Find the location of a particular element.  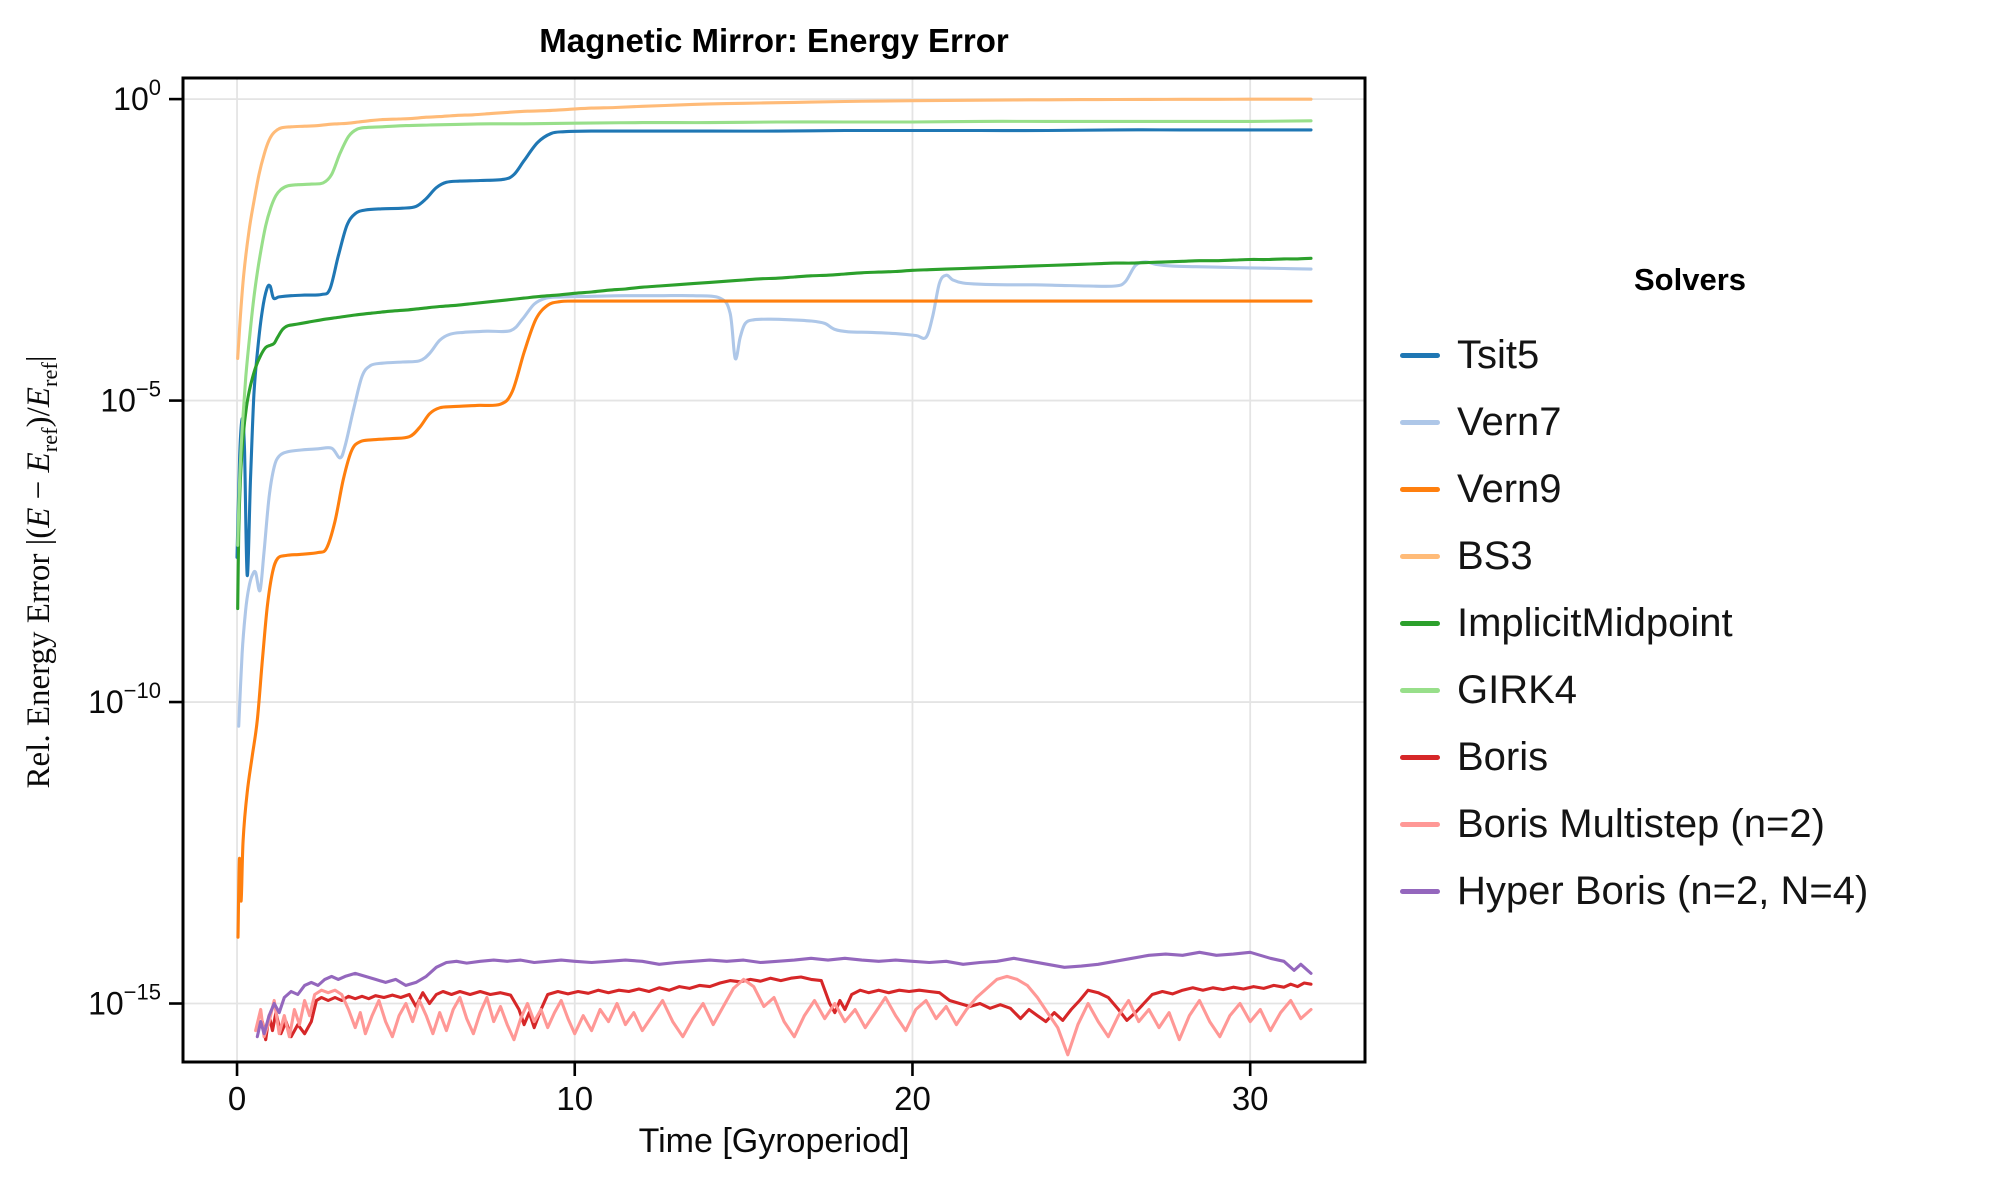

legend-swatch-boris-multistep is located at coordinates (1420, 824).